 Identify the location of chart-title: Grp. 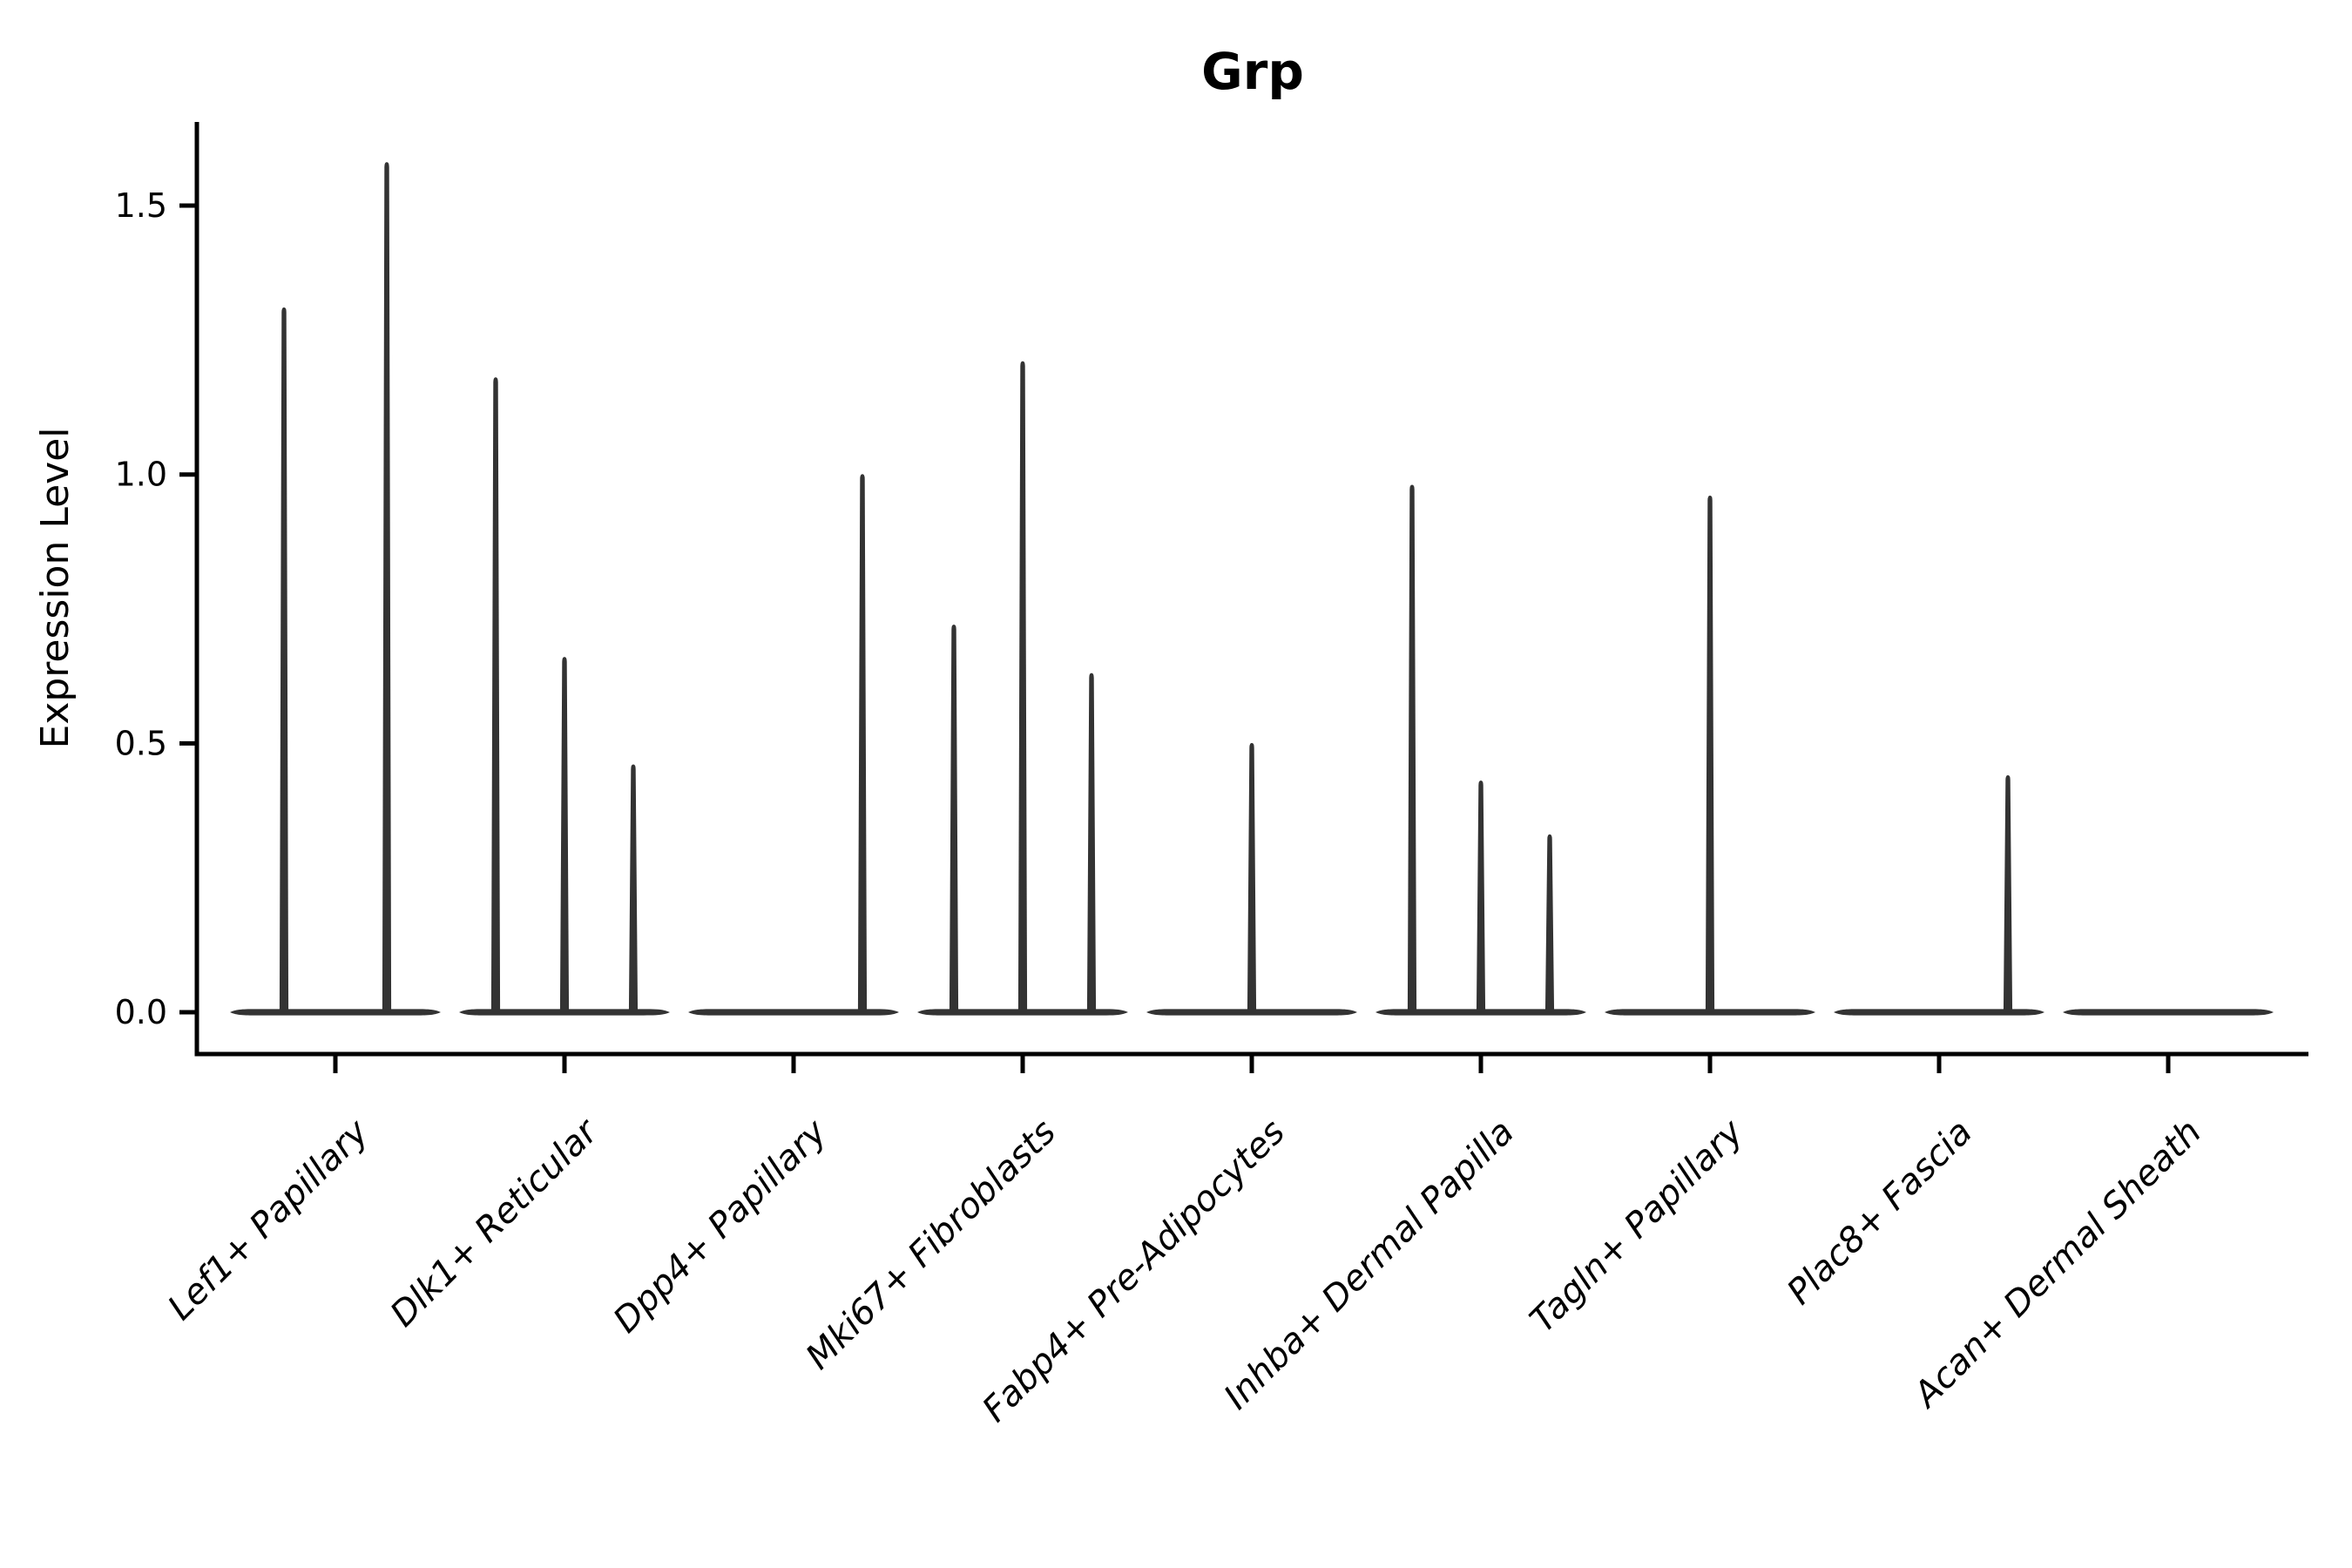
(1252, 71).